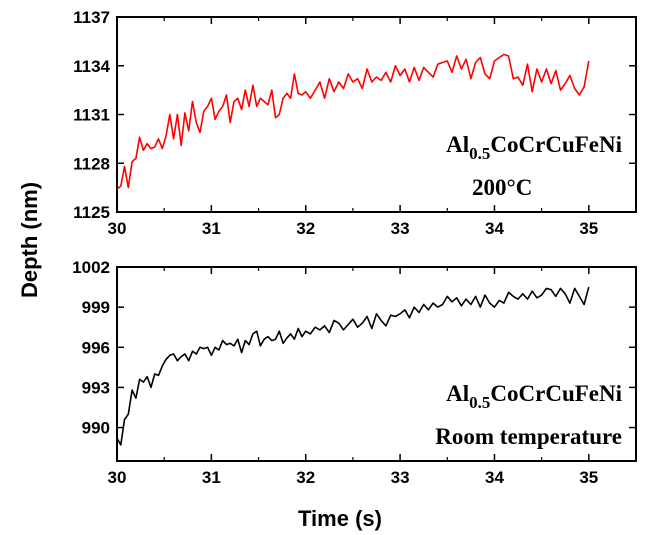  Describe the element at coordinates (96, 387) in the screenshot. I see `y-tick-label: 993` at that location.